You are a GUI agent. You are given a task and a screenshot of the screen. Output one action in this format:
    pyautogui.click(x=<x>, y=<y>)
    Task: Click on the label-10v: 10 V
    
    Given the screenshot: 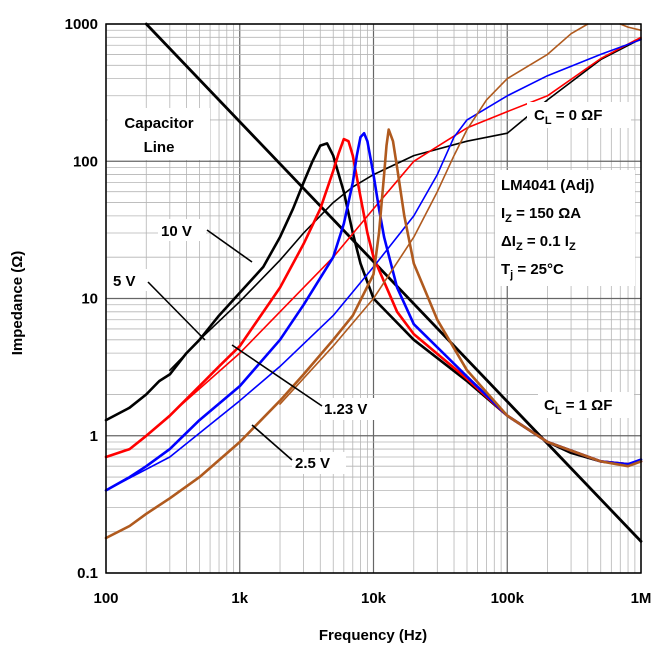 What is the action you would take?
    pyautogui.click(x=176, y=231)
    